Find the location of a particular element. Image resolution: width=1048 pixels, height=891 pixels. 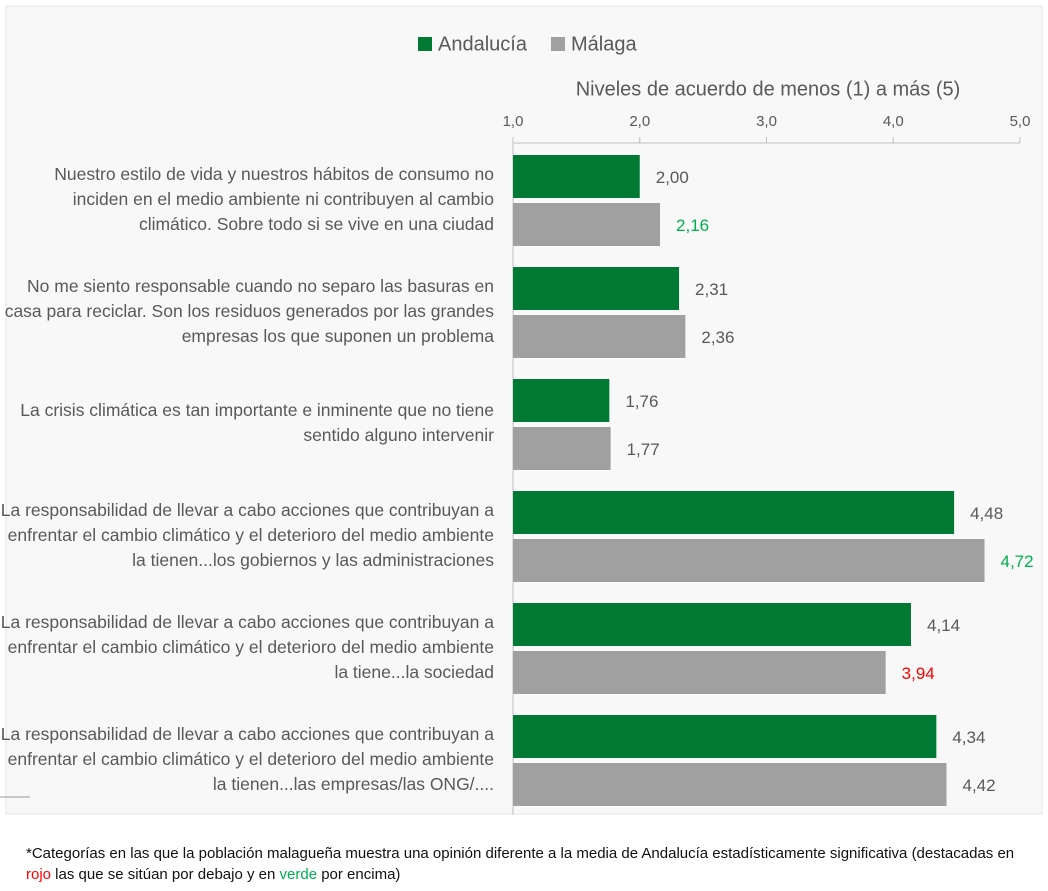

footnote-part: las que se sitúan por debajo y en is located at coordinates (165, 874).